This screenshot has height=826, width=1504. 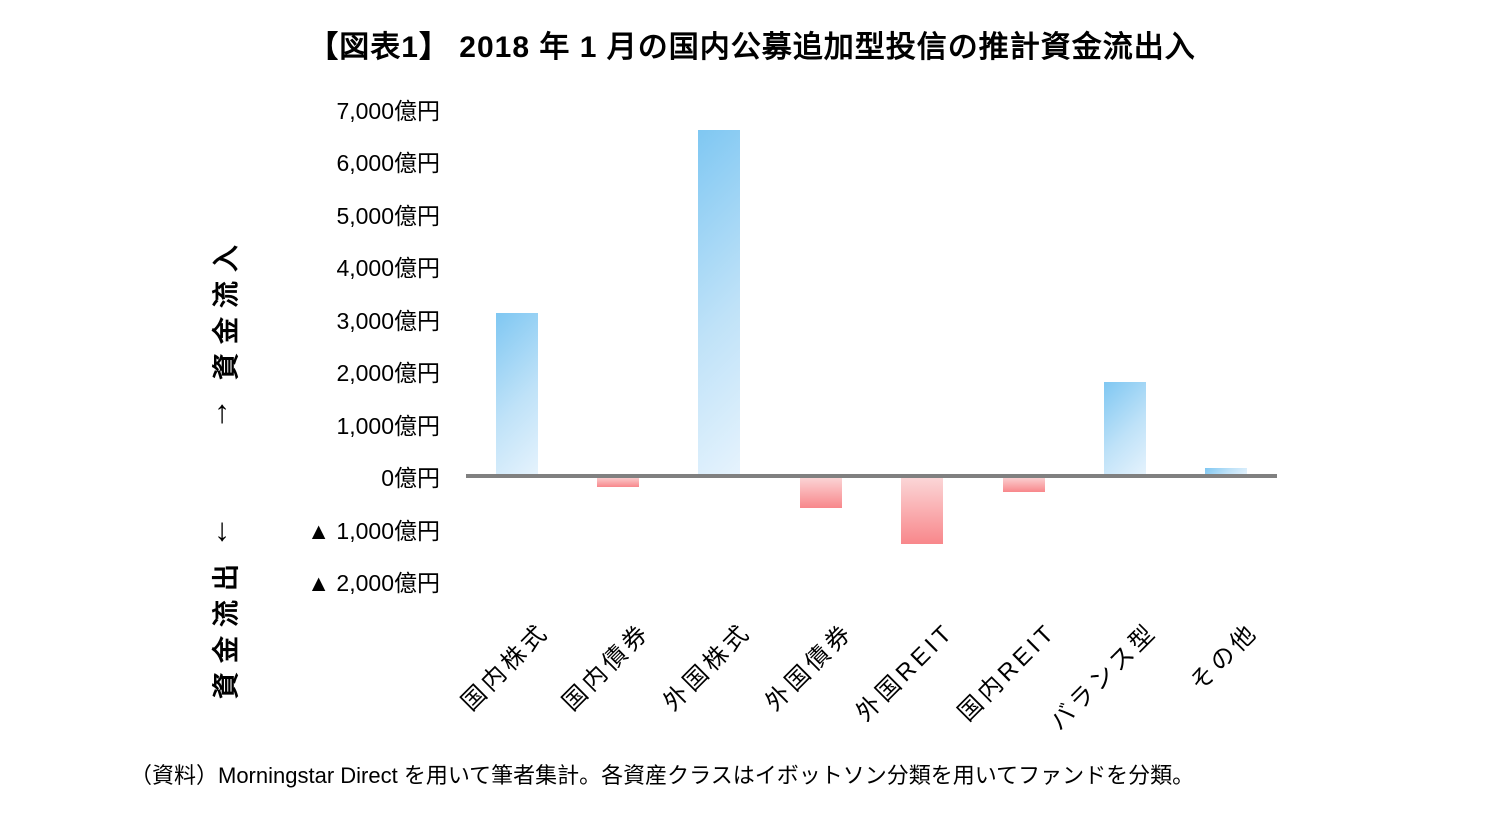 What do you see at coordinates (871, 476) in the screenshot?
I see `x-axis-zero-line` at bounding box center [871, 476].